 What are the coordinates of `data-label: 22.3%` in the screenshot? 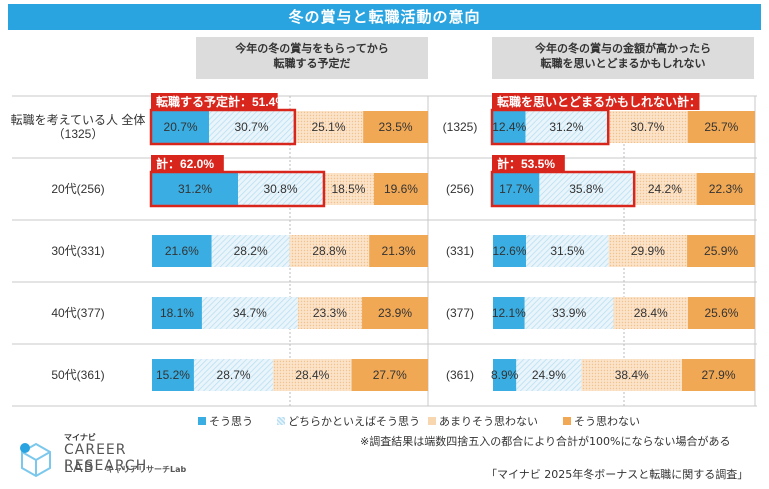 It's located at (726, 189).